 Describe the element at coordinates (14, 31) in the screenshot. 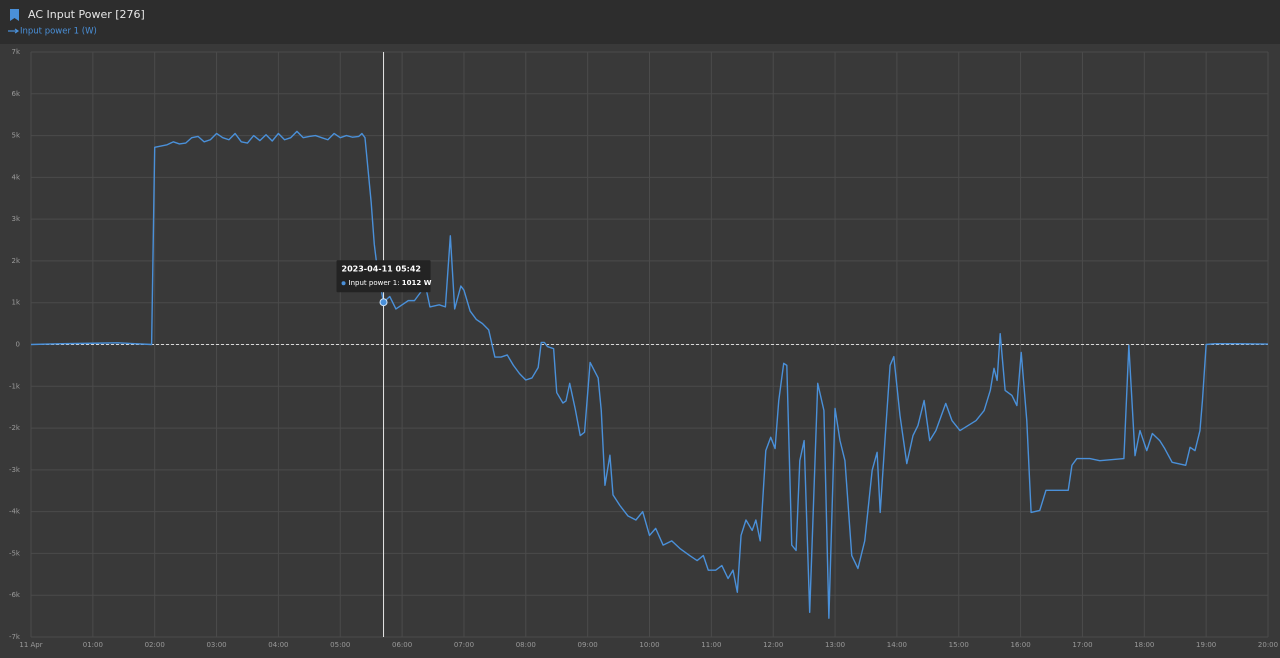

I see `legend-symbol` at that location.